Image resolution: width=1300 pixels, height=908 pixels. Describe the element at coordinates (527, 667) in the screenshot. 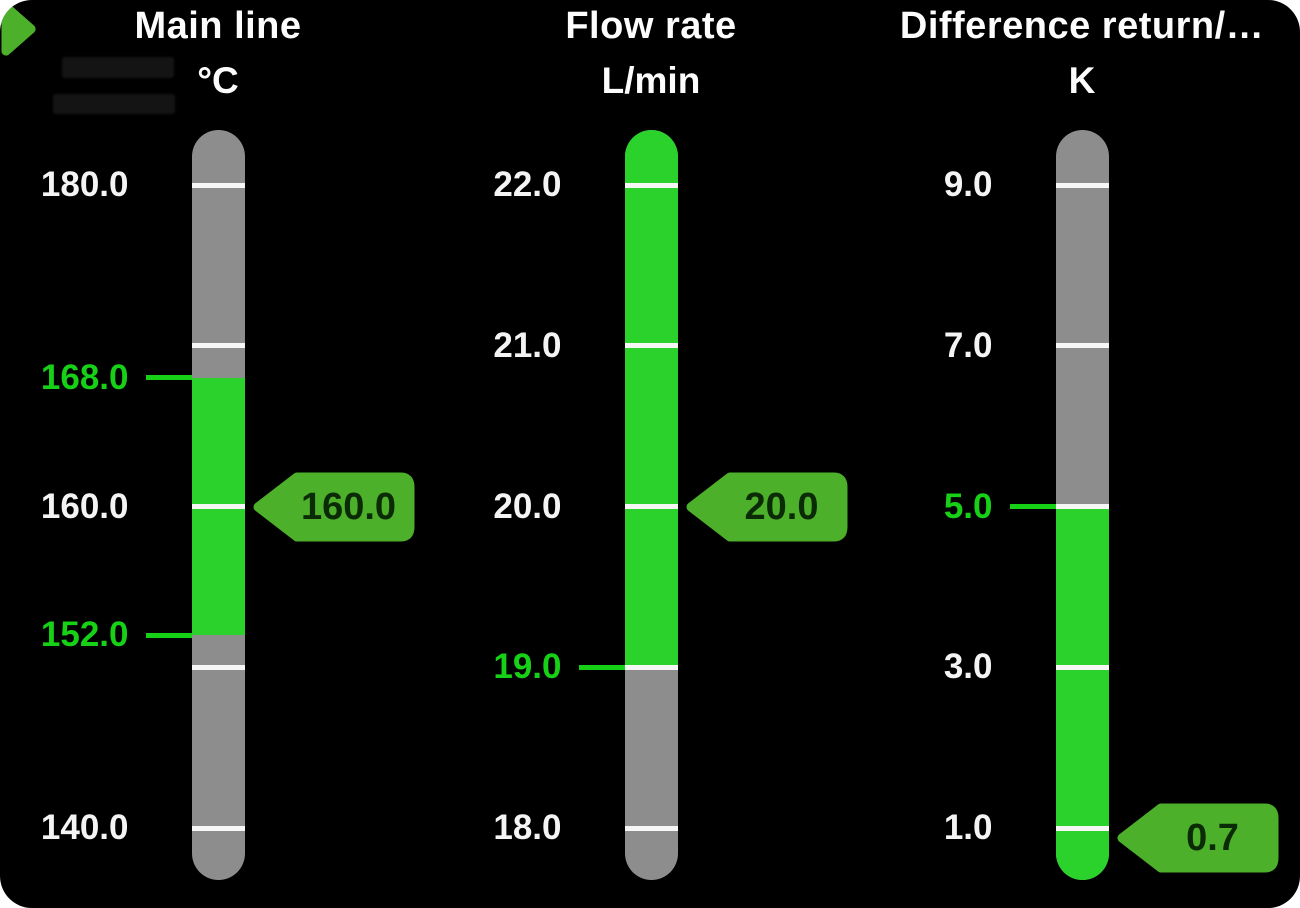

I see `limit-label: 19.0` at that location.